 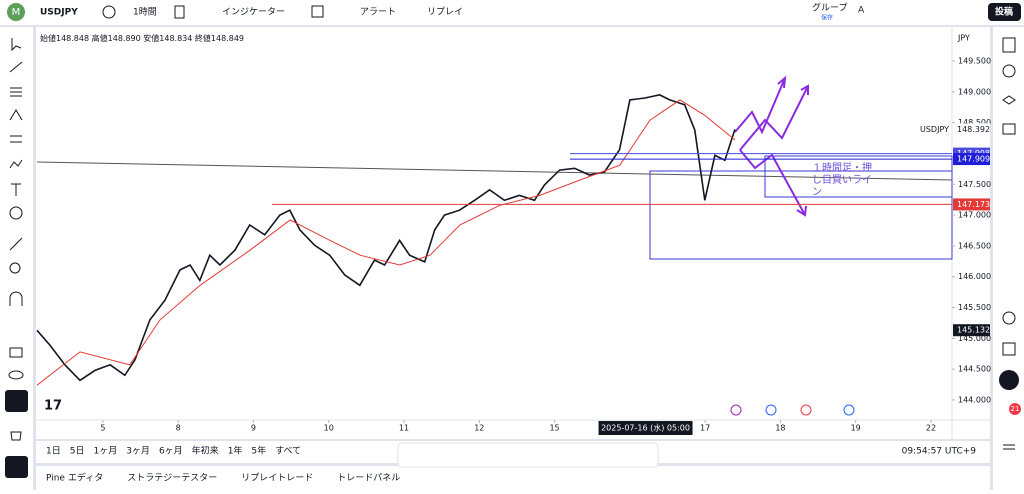 I want to click on text-tool, so click(x=16, y=189).